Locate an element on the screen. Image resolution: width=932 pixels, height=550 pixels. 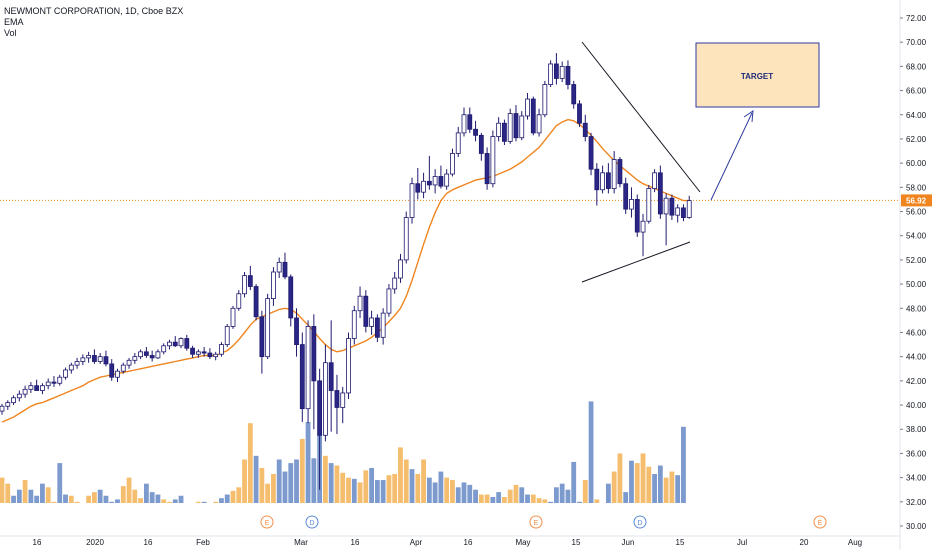
event-label: E is located at coordinates (267, 523).